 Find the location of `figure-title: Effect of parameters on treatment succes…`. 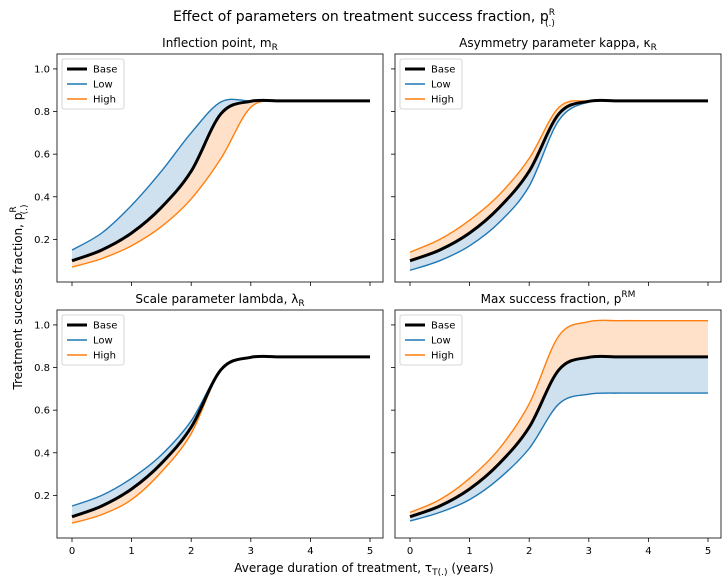

figure-title: Effect of parameters on treatment succes… is located at coordinates (364, 18).